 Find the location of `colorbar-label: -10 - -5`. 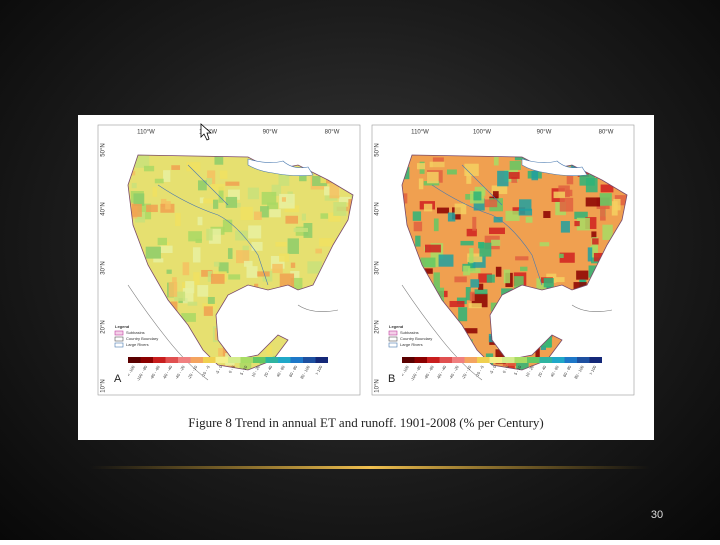

colorbar-label: -10 - -5 is located at coordinates (205, 371).